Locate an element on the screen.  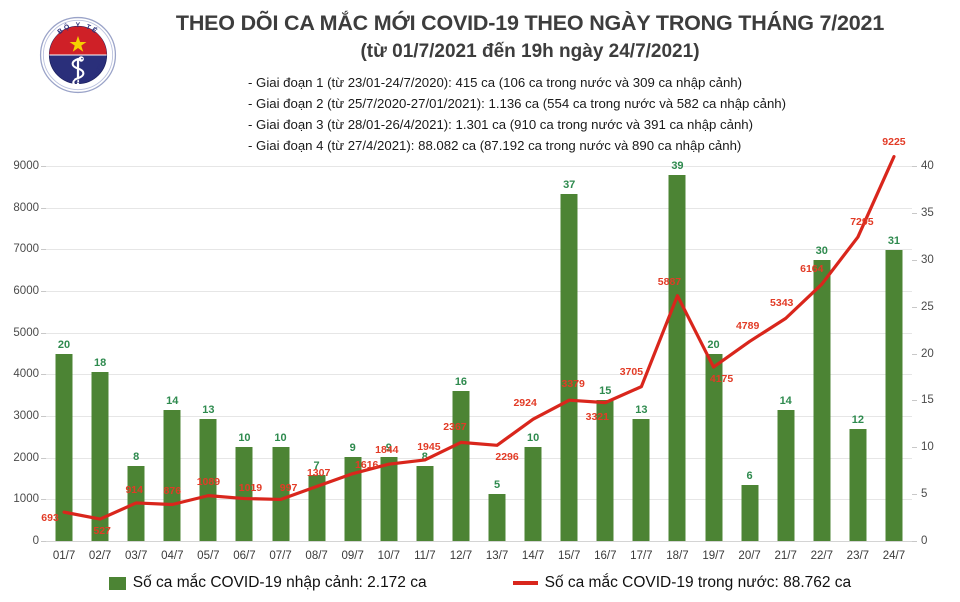
y-tick-label-right: 40 is located at coordinates (927, 166).